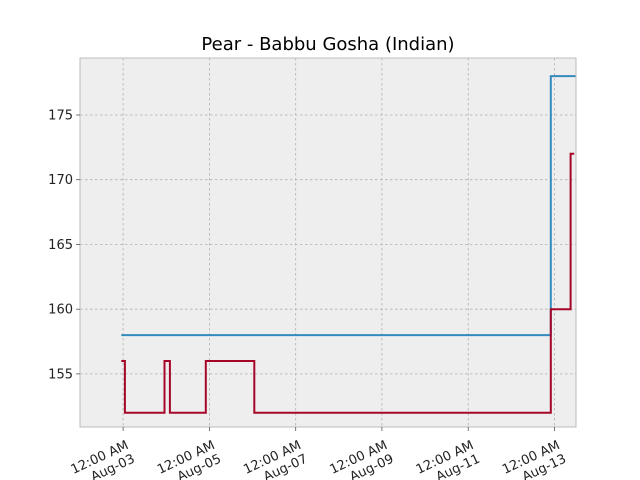  What do you see at coordinates (327, 44) in the screenshot?
I see `chart-title: Pear - Babbu Gosha (Indian)` at bounding box center [327, 44].